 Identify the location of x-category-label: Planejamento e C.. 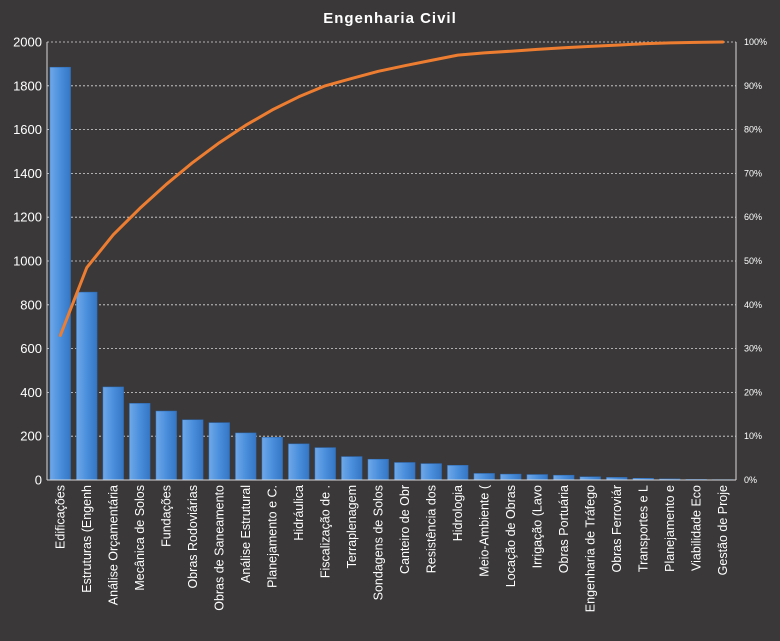
(272, 536).